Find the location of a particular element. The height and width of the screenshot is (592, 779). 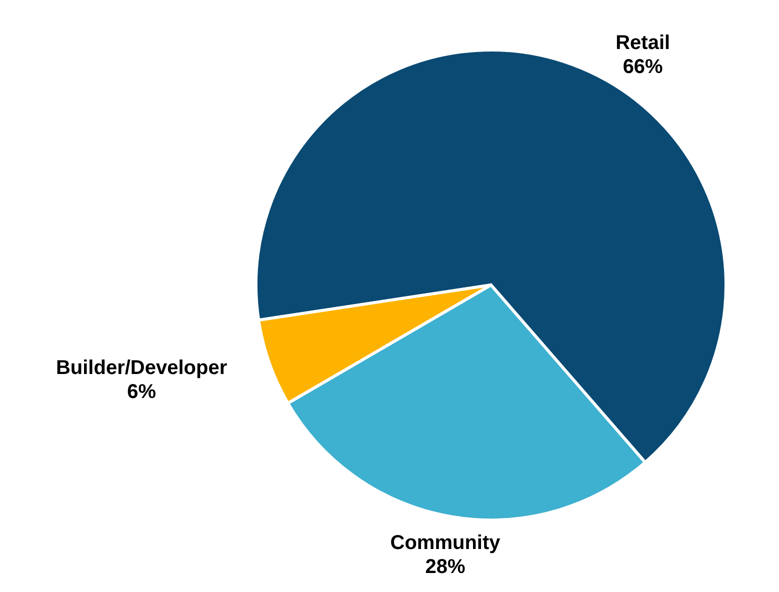

slice-label: Retail is located at coordinates (643, 43).